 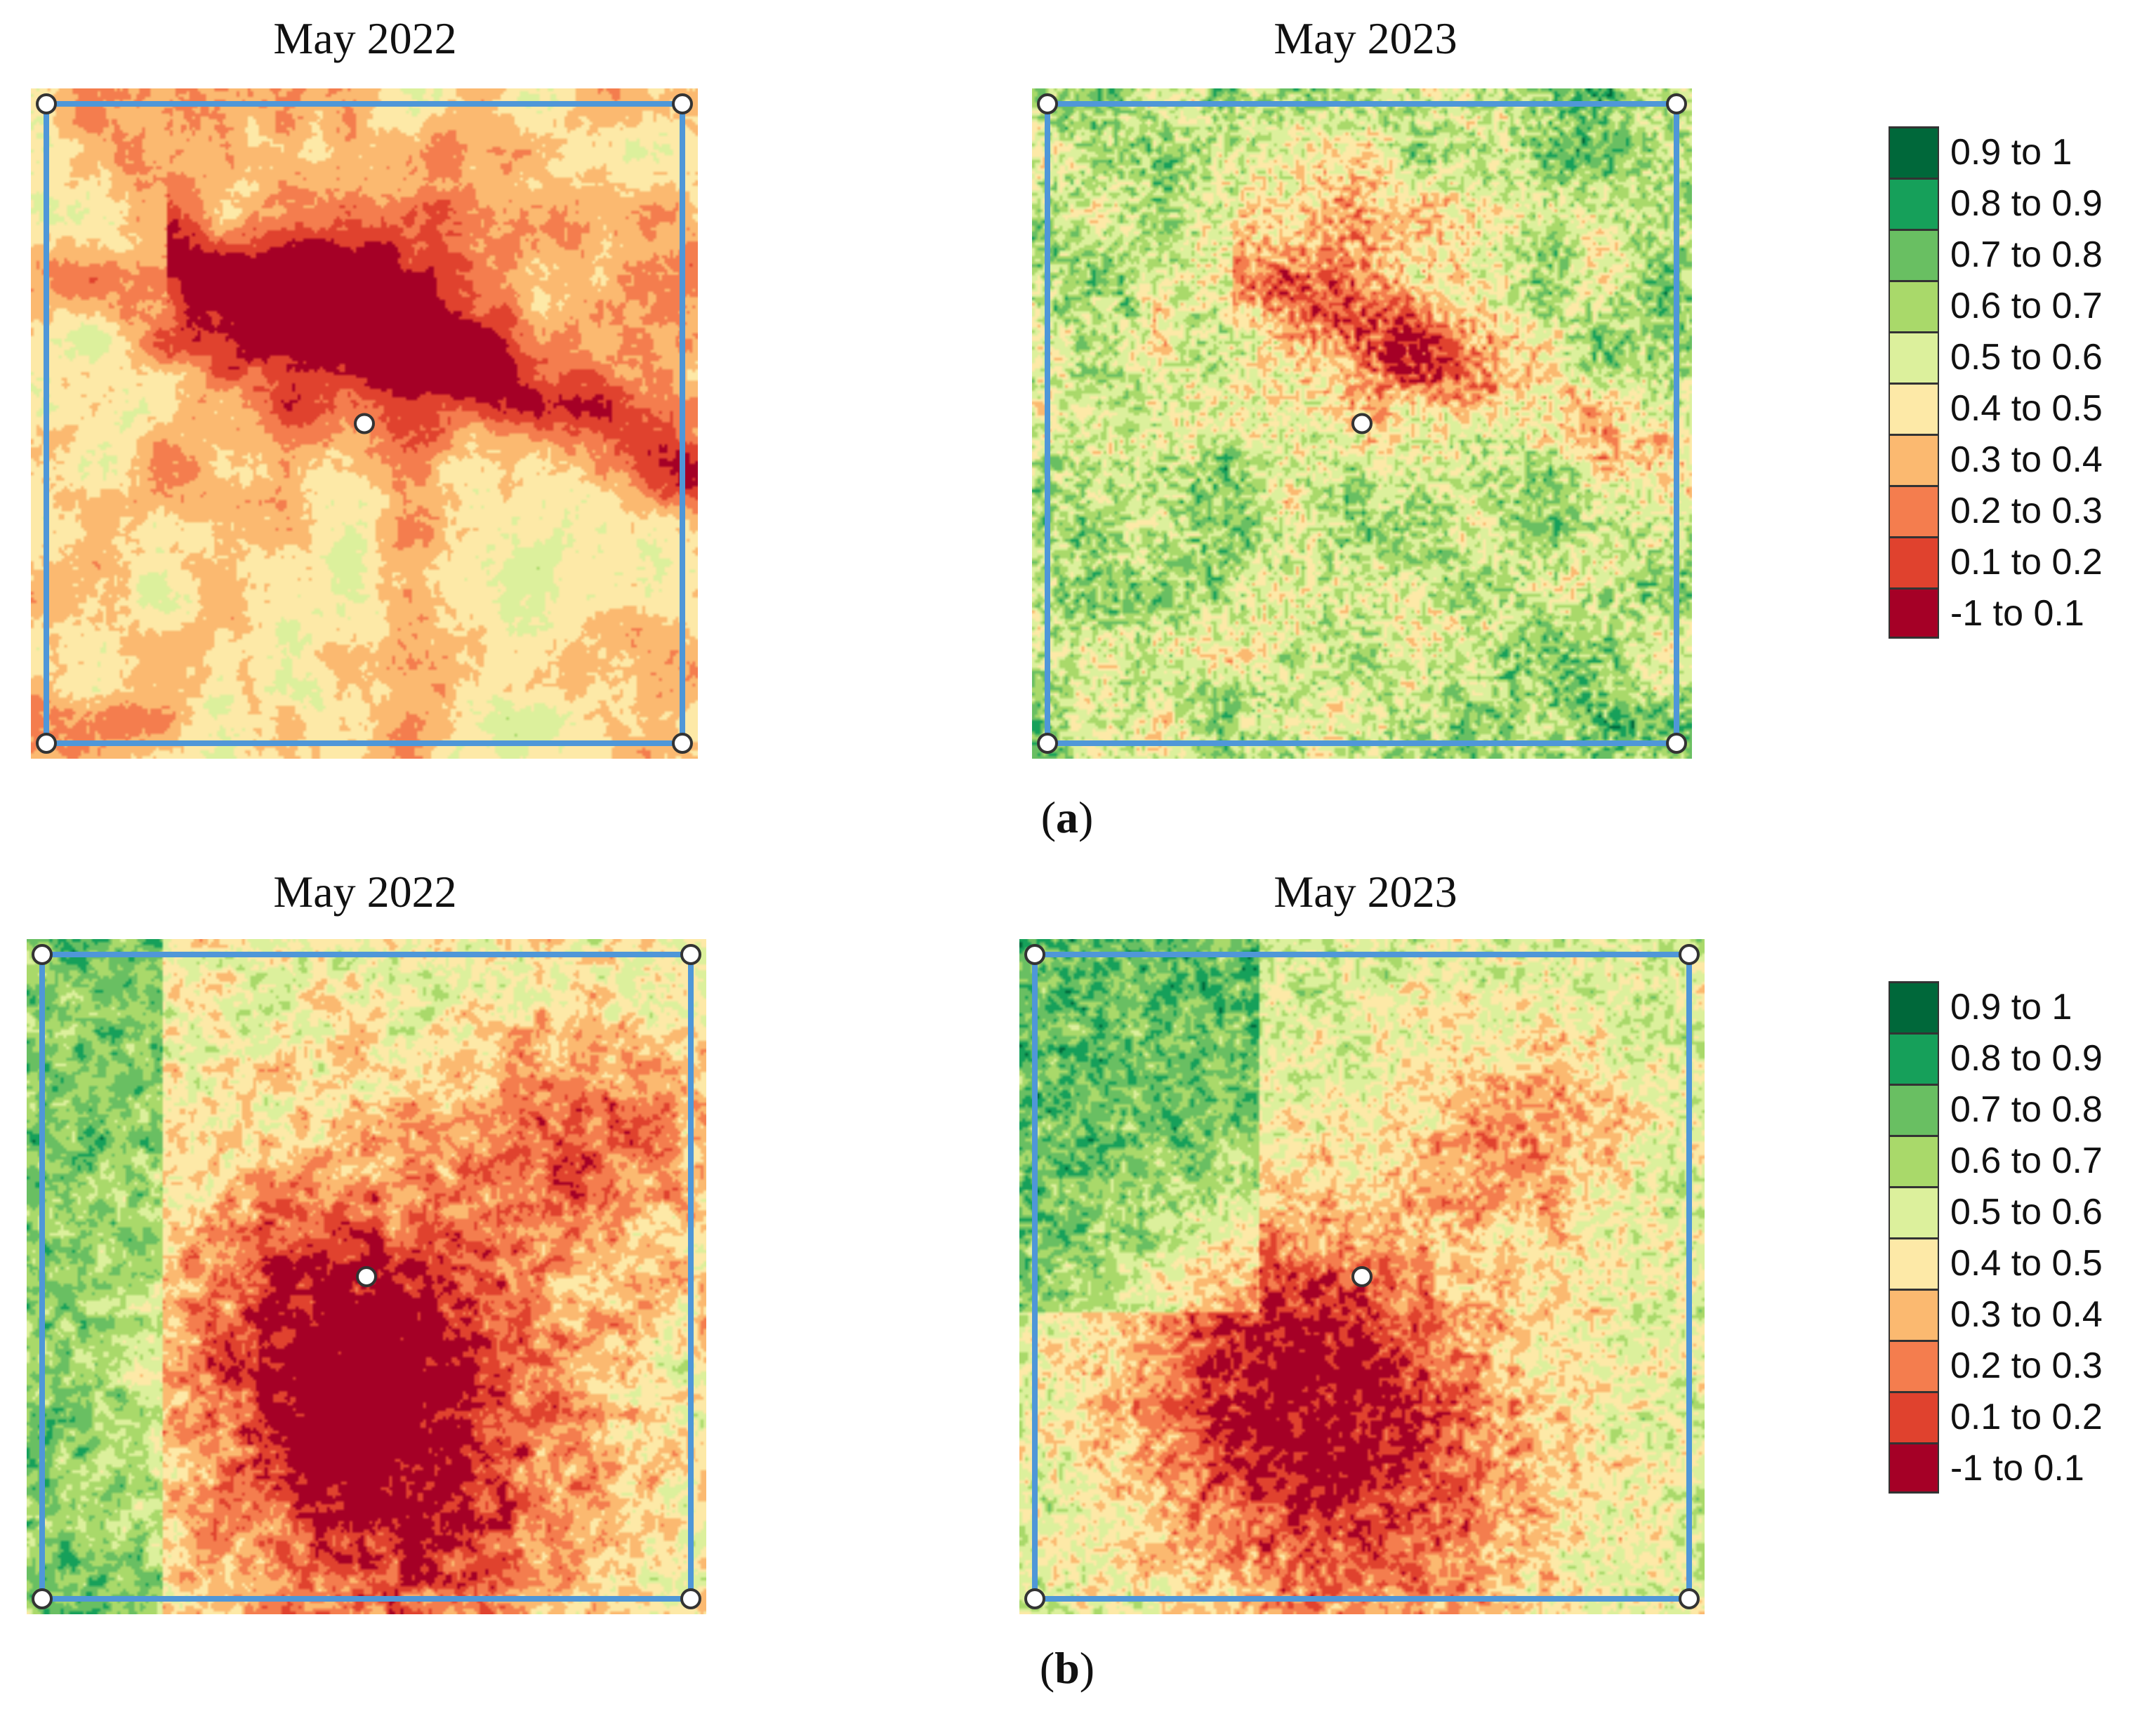 I want to click on map-b-2022, so click(x=366, y=1276).